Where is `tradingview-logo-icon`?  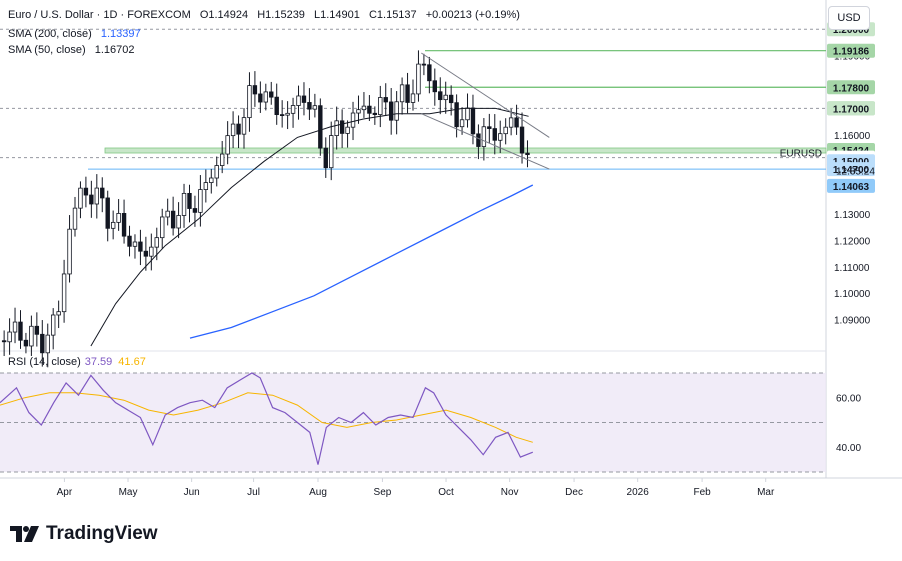 tradingview-logo-icon is located at coordinates (24, 534).